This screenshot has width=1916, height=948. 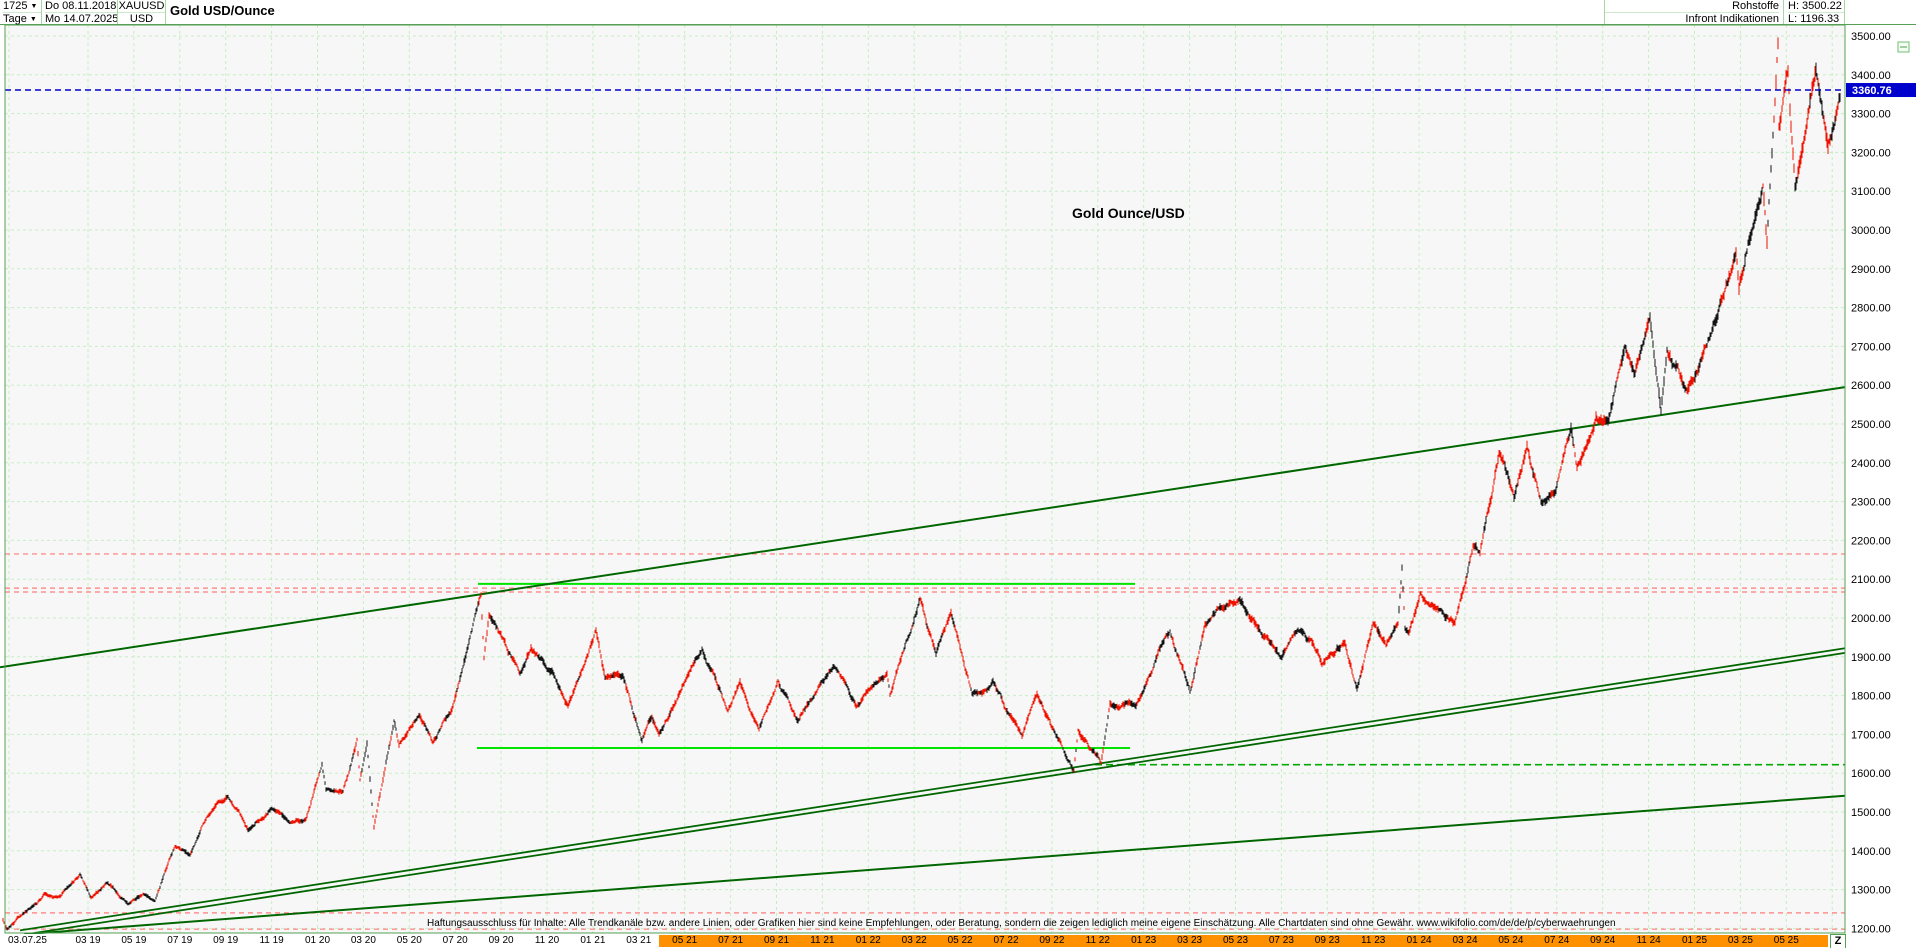 What do you see at coordinates (639, 940) in the screenshot?
I see `x-axis-label: 03 21` at bounding box center [639, 940].